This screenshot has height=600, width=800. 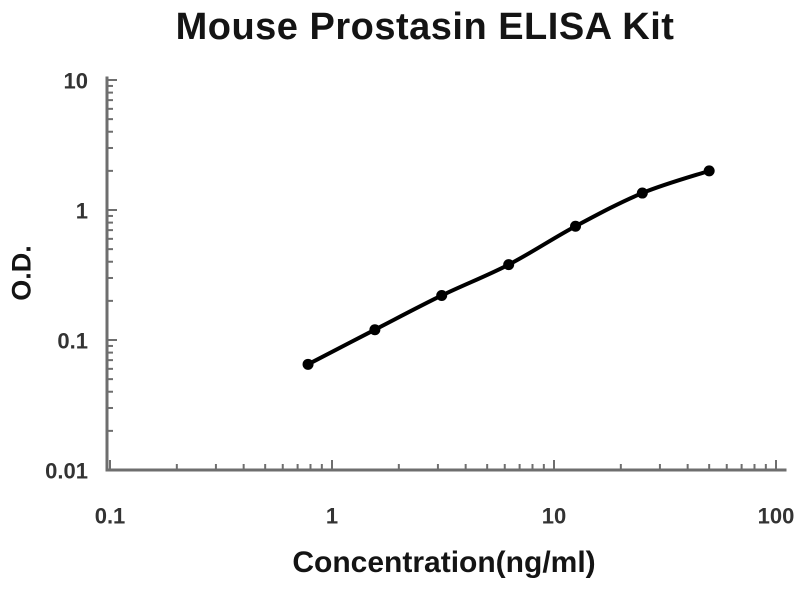 I want to click on y-tick-label: 10, so click(x=76, y=81).